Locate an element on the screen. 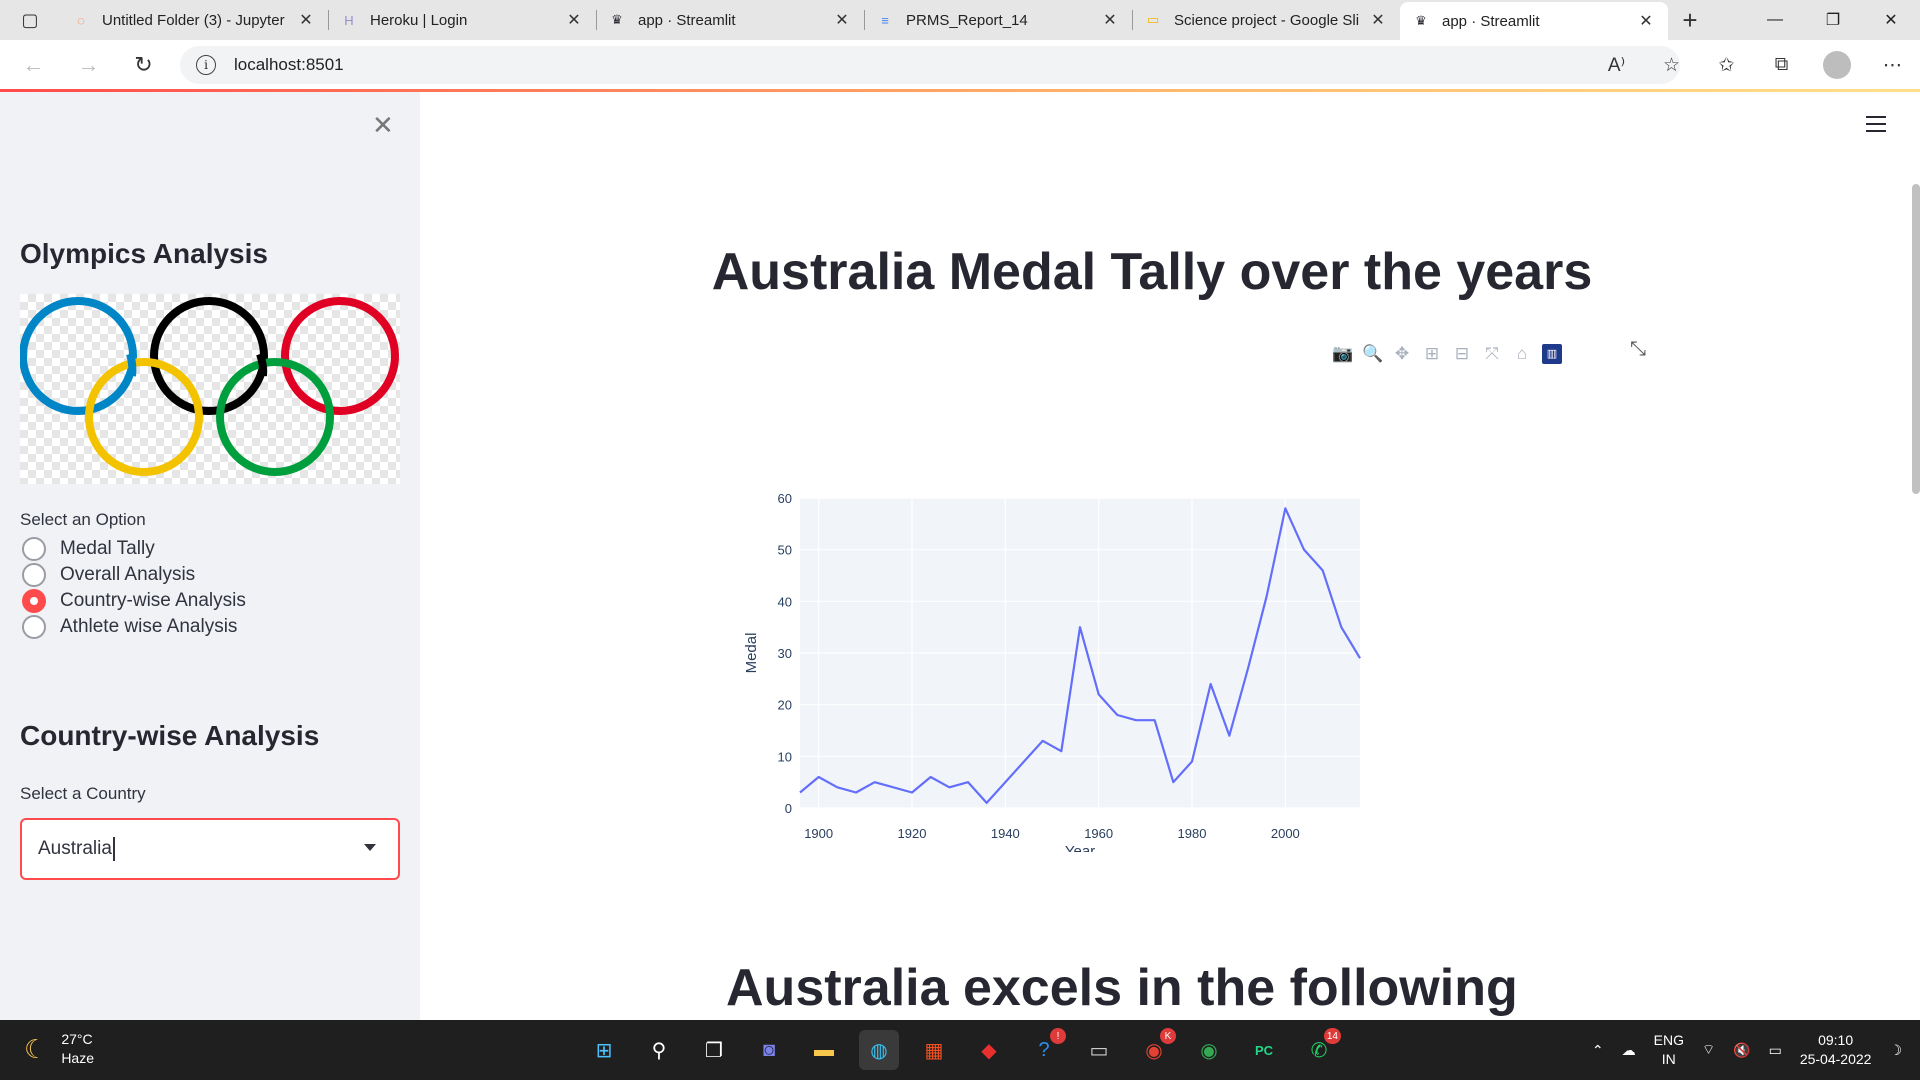  forward-icon: → is located at coordinates (88, 64).